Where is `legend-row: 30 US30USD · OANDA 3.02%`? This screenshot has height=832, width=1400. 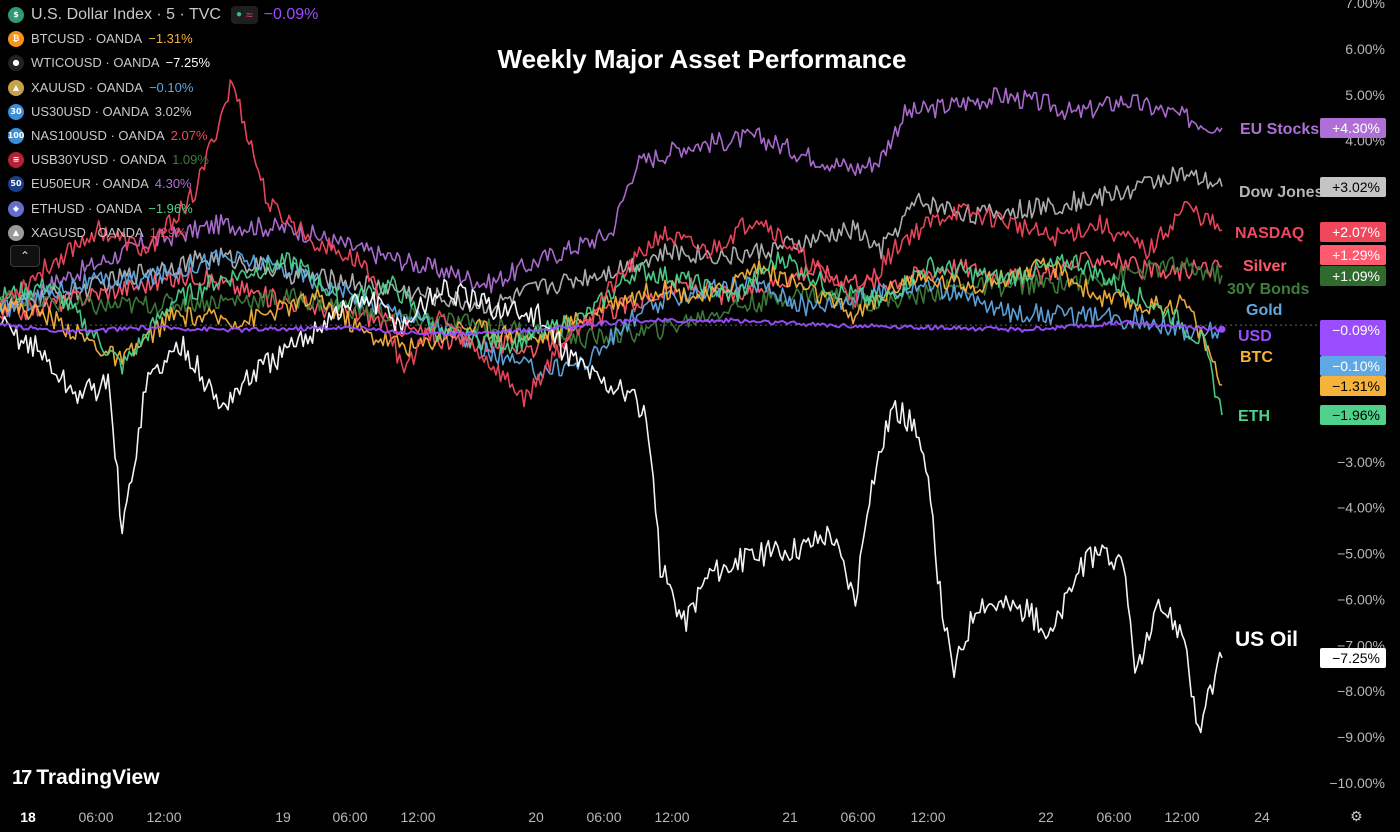 legend-row: 30 US30USD · OANDA 3.02% is located at coordinates (163, 112).